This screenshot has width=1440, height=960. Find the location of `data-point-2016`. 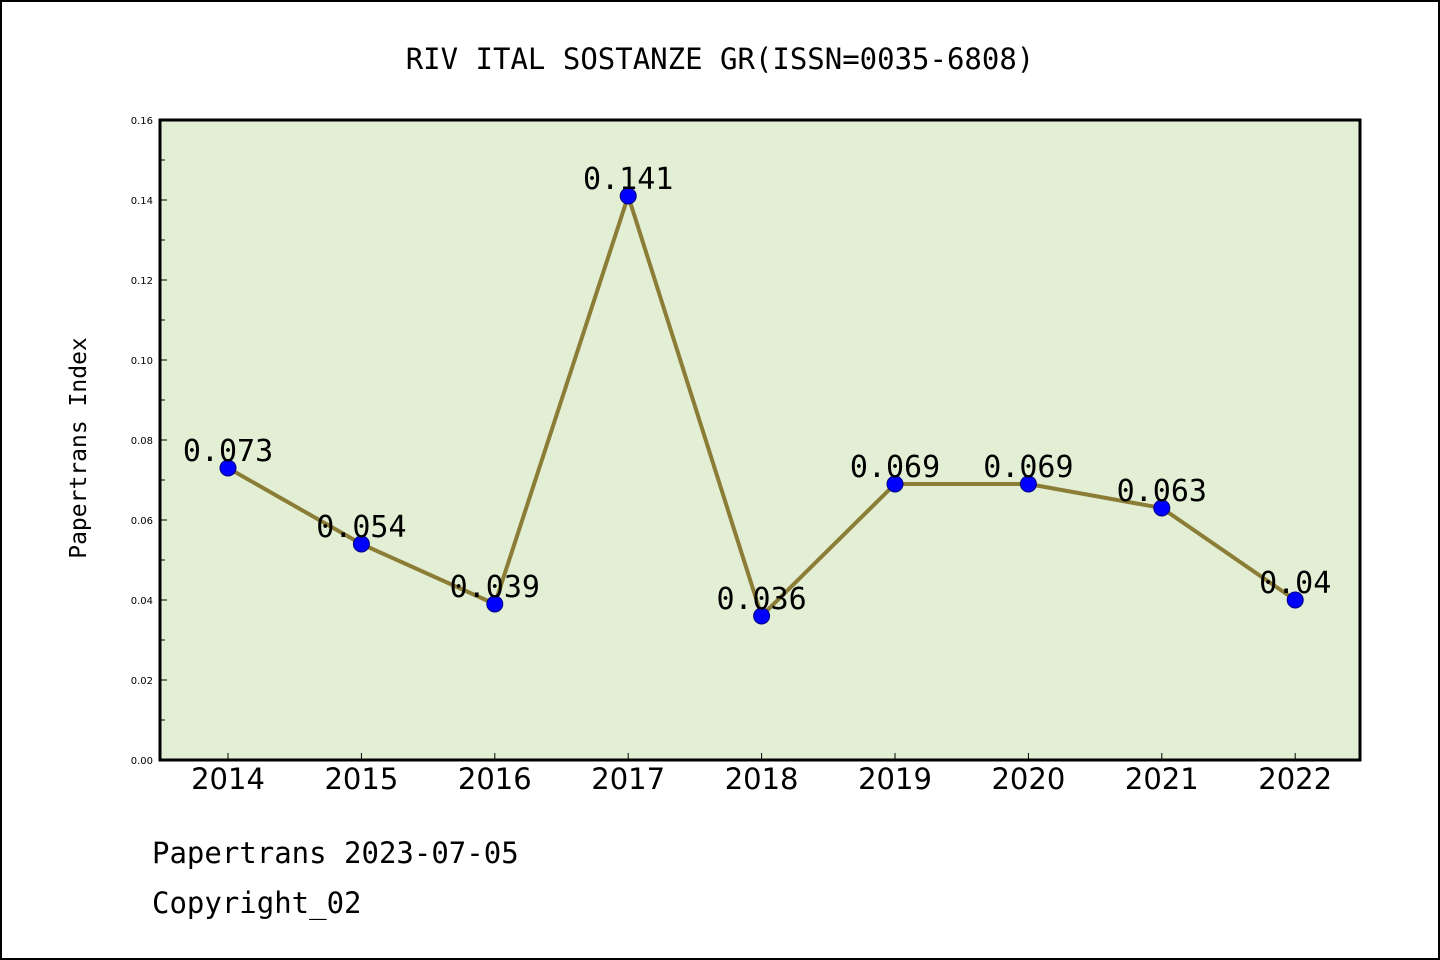

data-point-2016 is located at coordinates (495, 604).